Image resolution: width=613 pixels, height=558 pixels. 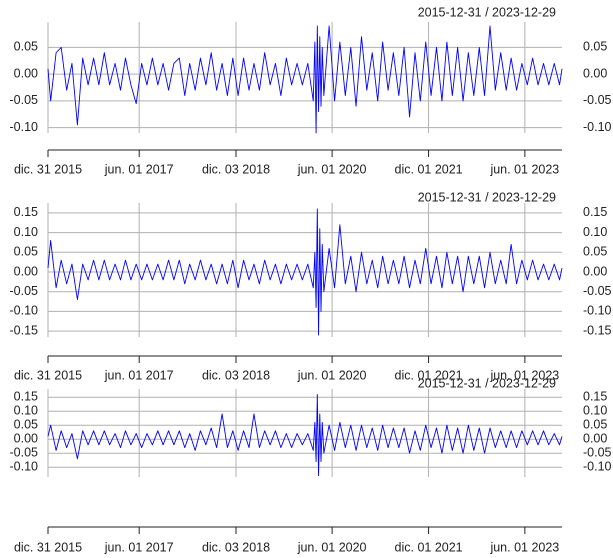 What do you see at coordinates (305, 435) in the screenshot?
I see `series-line` at bounding box center [305, 435].